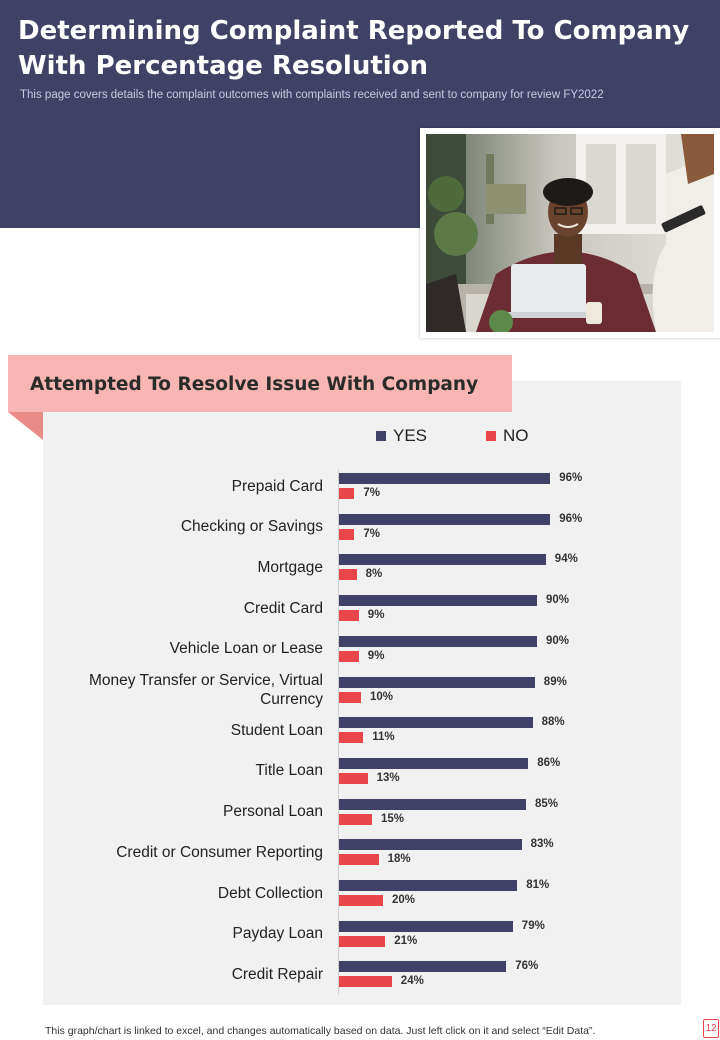  Describe the element at coordinates (538, 885) in the screenshot. I see `data-label-yes: 81%` at that location.